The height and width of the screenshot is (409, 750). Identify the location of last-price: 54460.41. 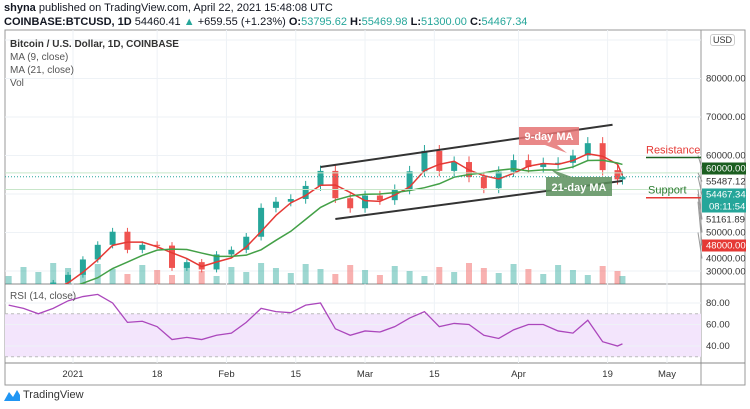
(157, 22).